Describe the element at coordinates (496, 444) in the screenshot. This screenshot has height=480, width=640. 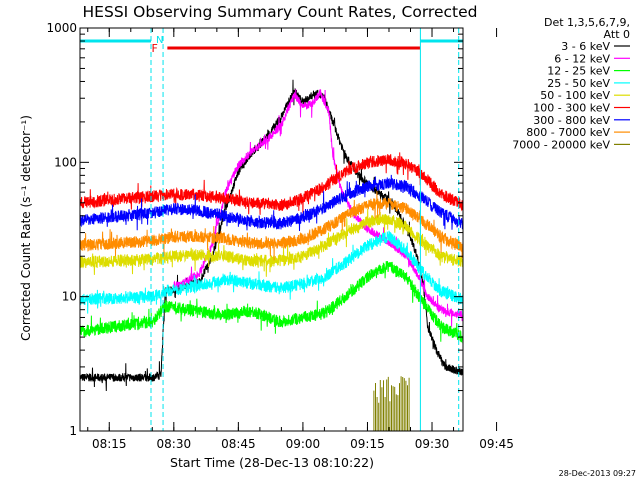
I see `x-tick-label: 09:45` at that location.